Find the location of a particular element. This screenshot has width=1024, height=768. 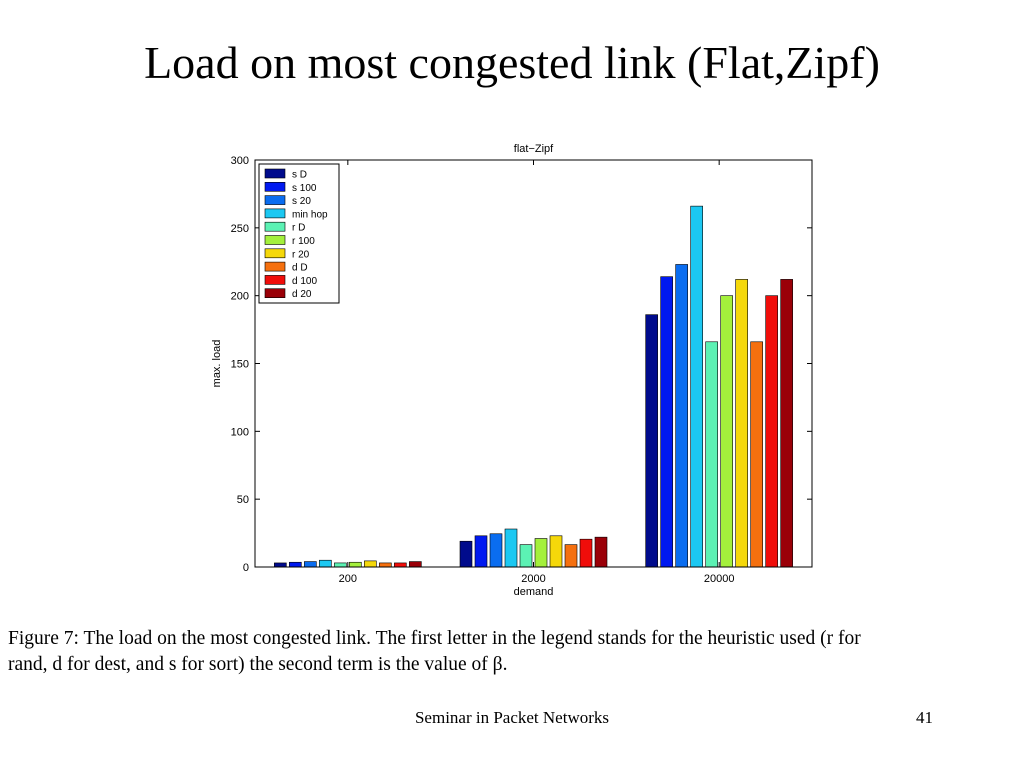

y-tick-label: 200 is located at coordinates (240, 297).